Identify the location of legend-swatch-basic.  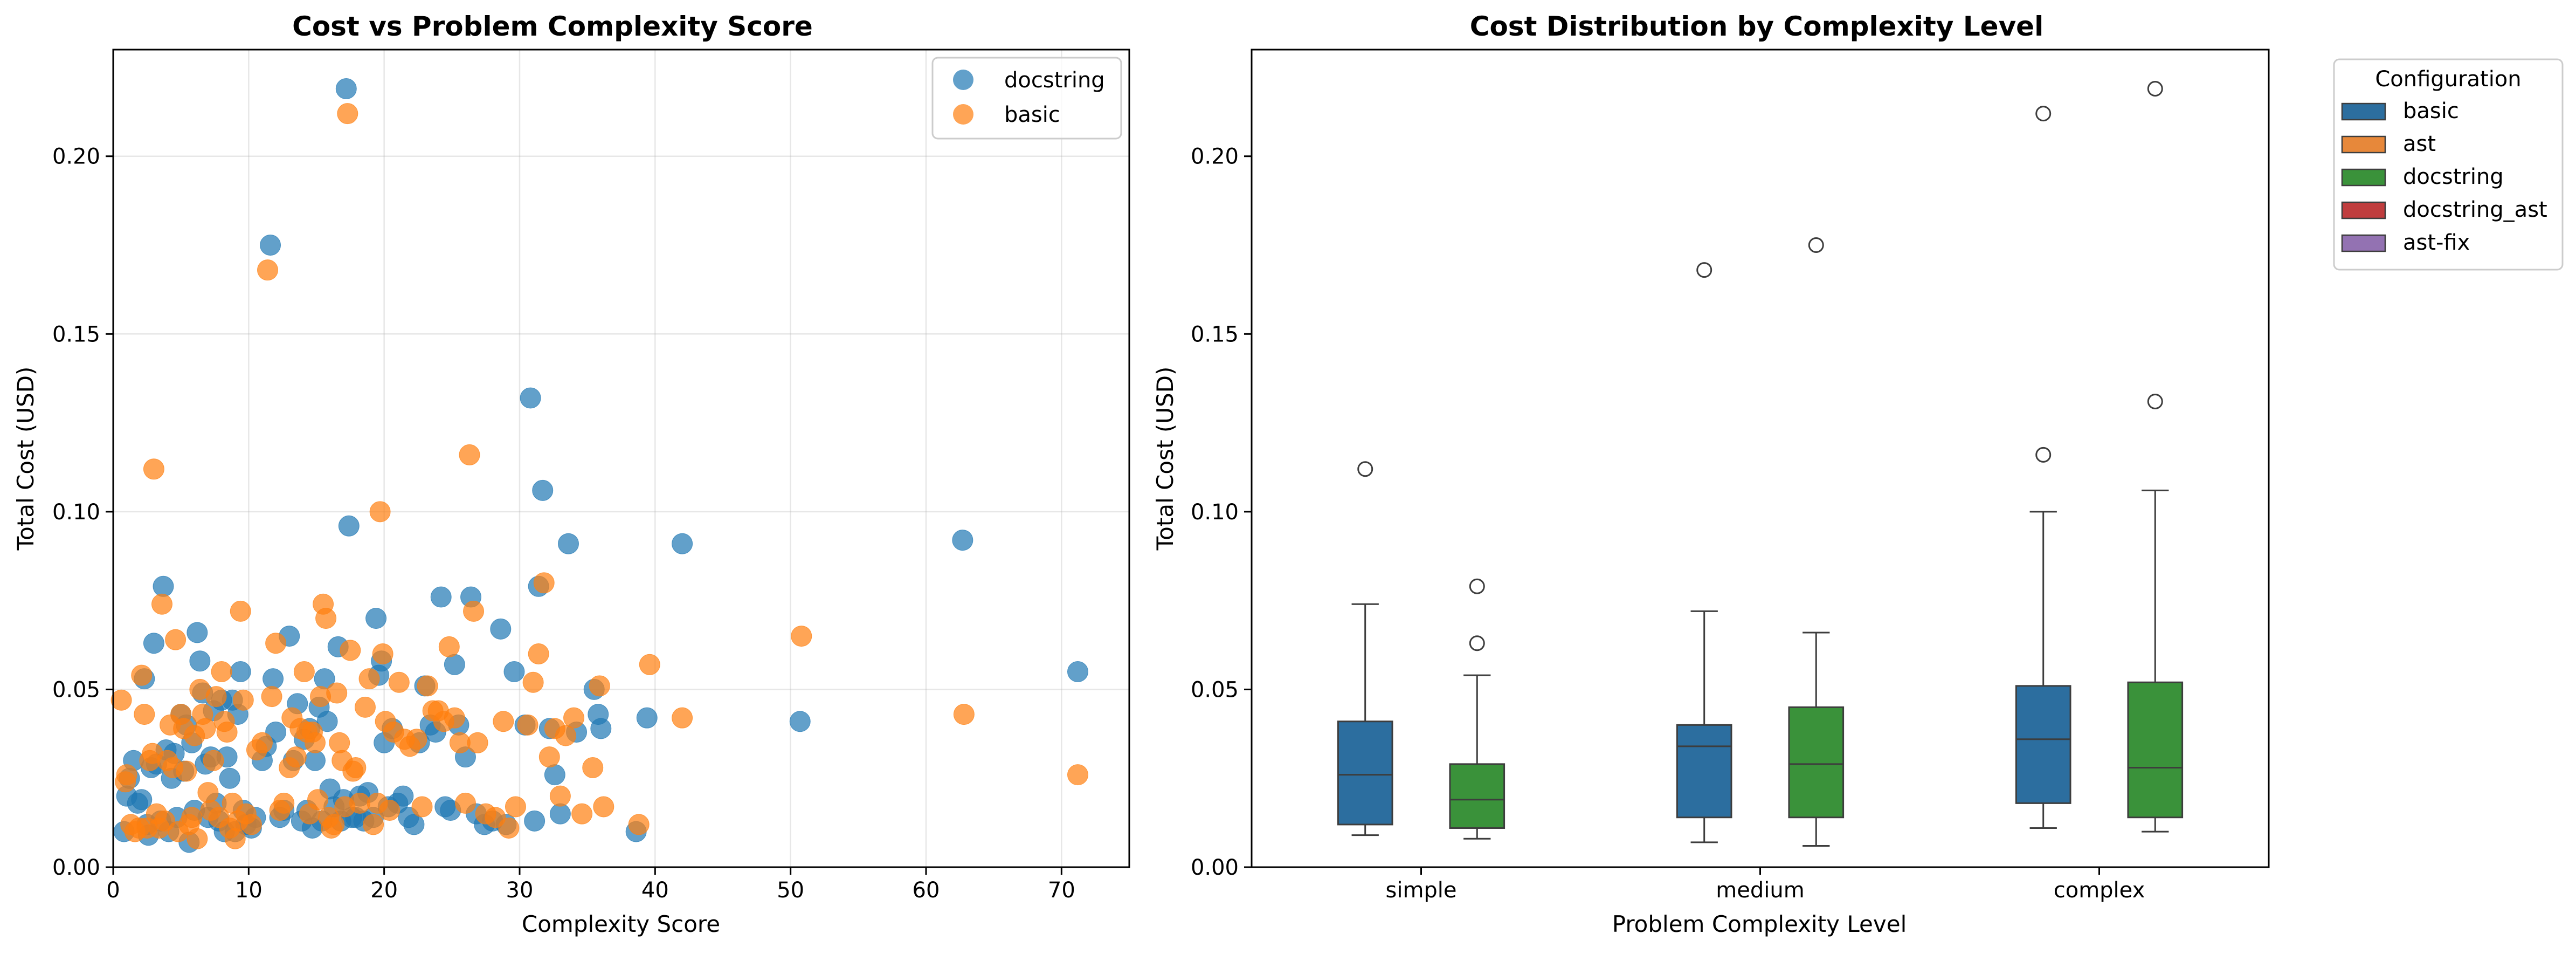
(2363, 112).